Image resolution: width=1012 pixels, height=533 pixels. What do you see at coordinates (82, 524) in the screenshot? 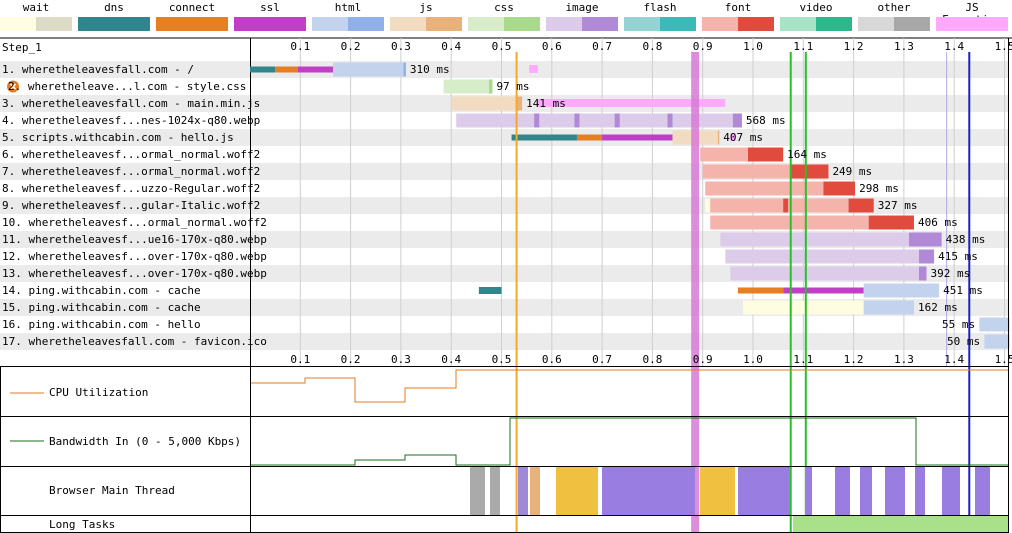
I see `long-tasks-label: Long Tasks` at bounding box center [82, 524].